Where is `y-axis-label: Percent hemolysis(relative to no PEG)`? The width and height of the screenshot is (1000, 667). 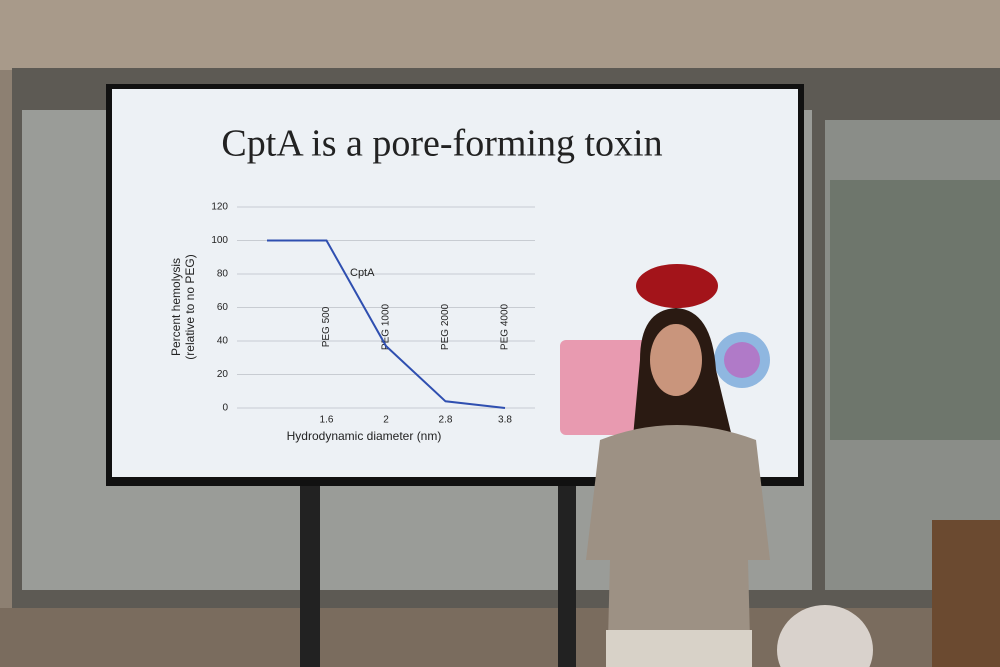 y-axis-label: Percent hemolysis(relative to no PEG) is located at coordinates (183, 306).